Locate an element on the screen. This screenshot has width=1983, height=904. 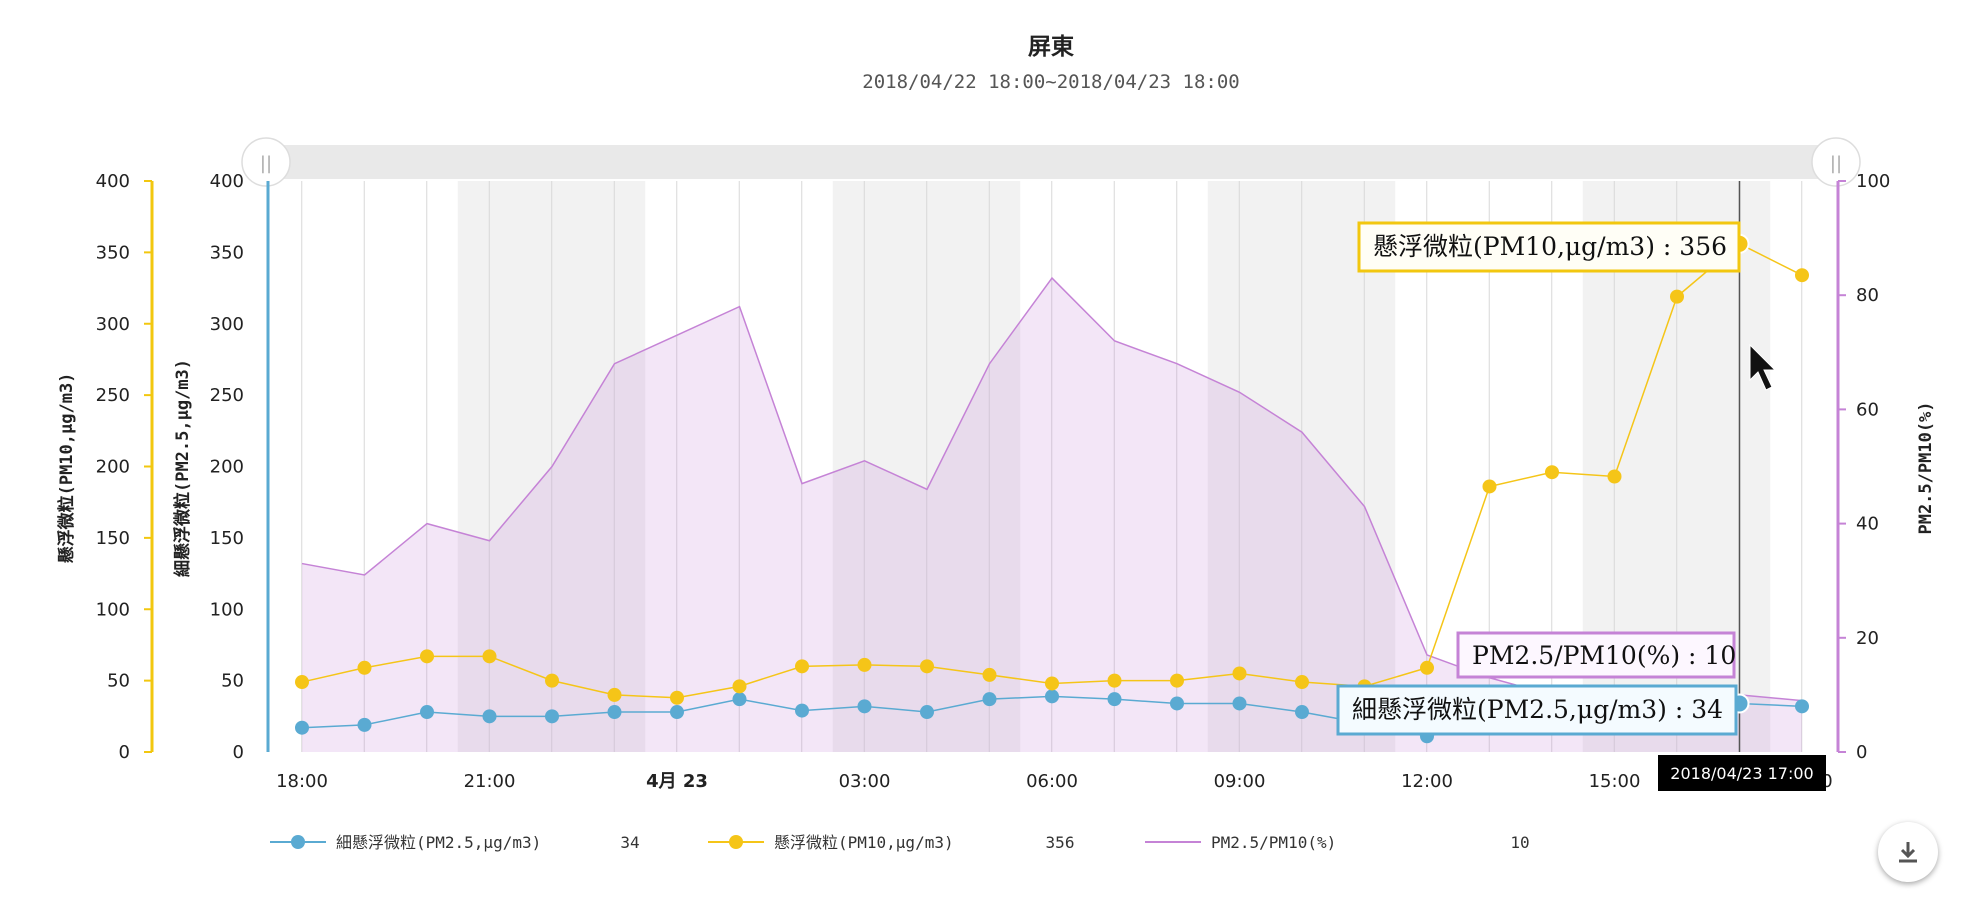
pm10-tick-label: 250 is located at coordinates (113, 395).